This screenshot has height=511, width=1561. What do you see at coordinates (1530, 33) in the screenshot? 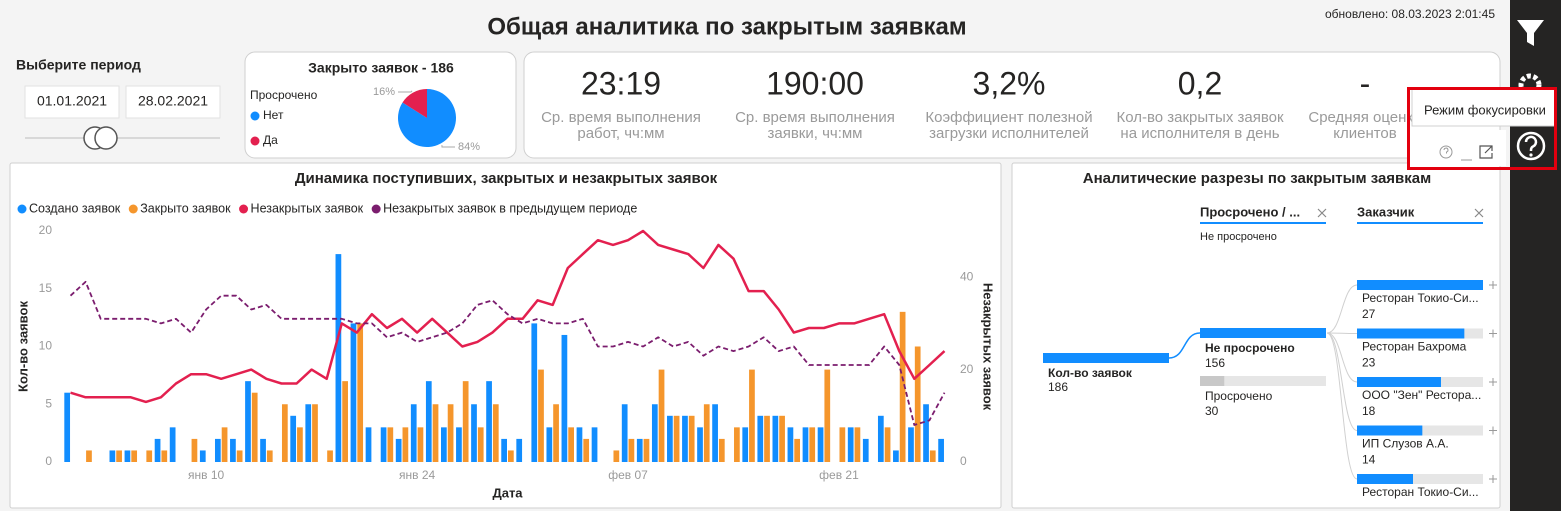
I see `filter-icon` at bounding box center [1530, 33].